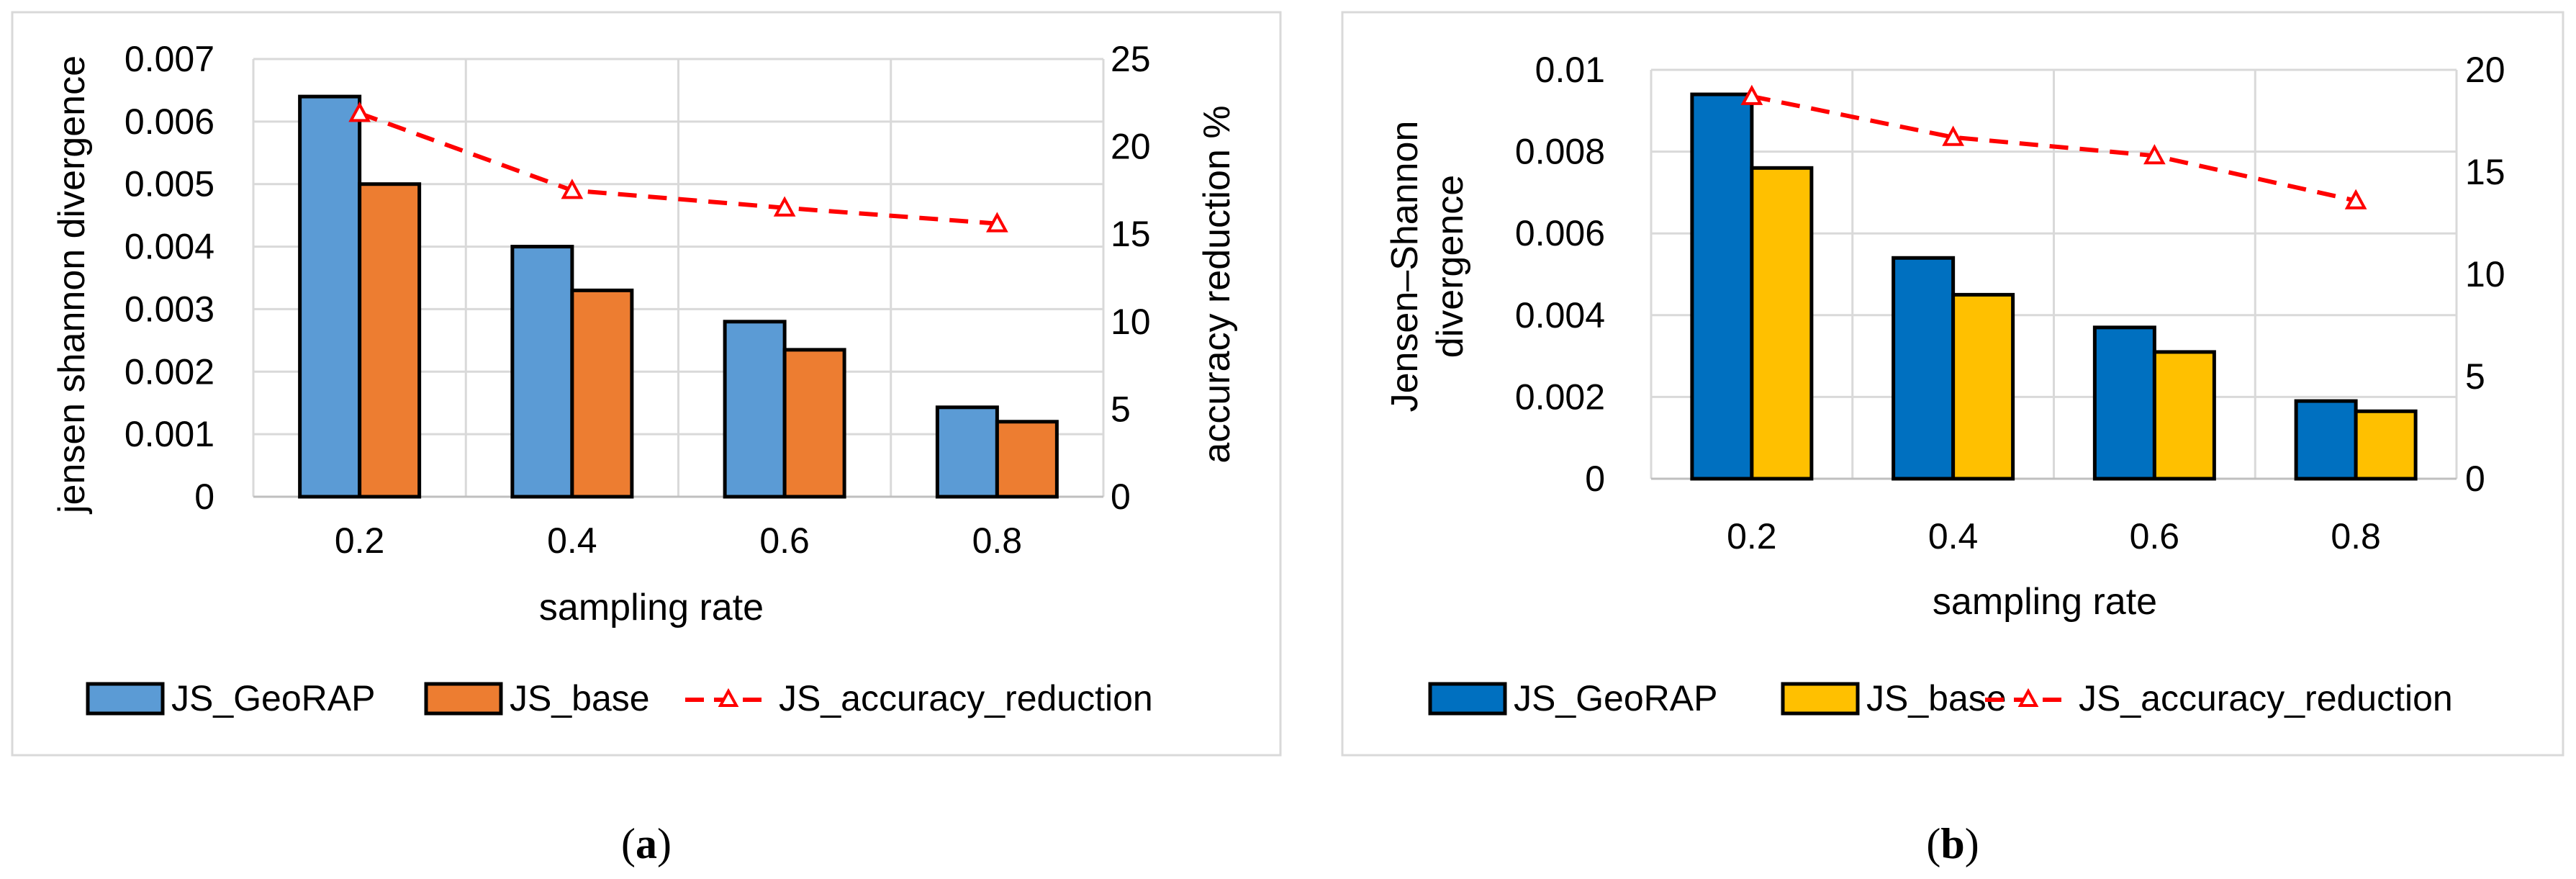  Describe the element at coordinates (1752, 536) in the screenshot. I see `panel-b-x-tick-label: 0.2` at that location.